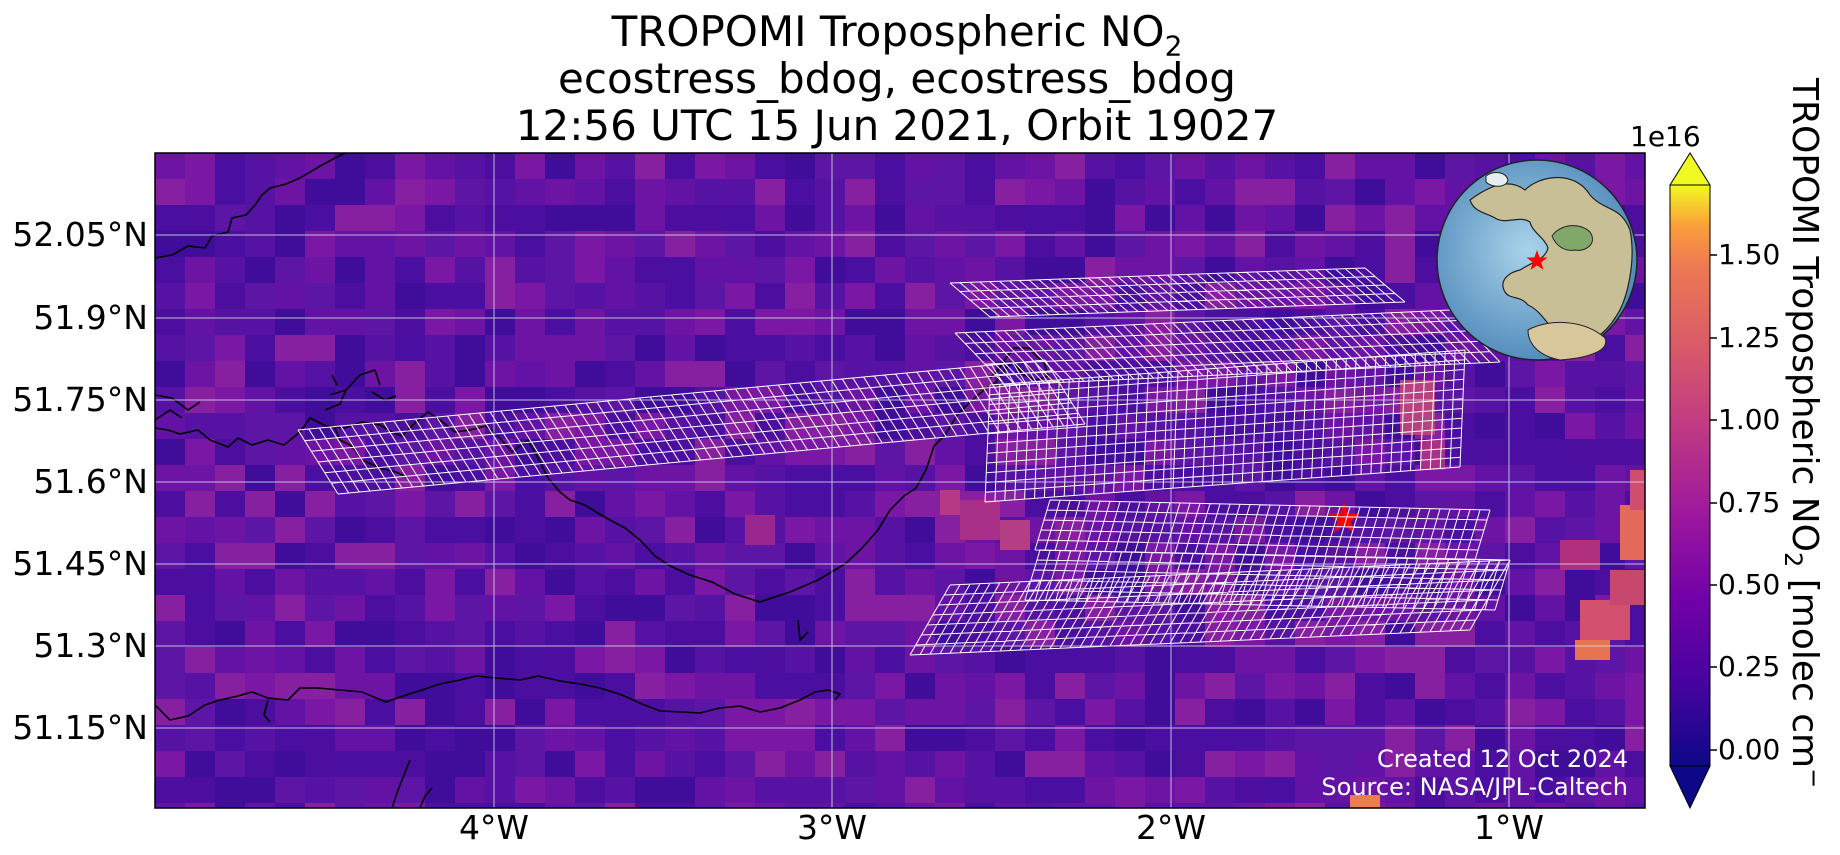 The image size is (1840, 855). Describe the element at coordinates (1749, 254) in the screenshot. I see `colorbar-tick-label: 1.50` at that location.